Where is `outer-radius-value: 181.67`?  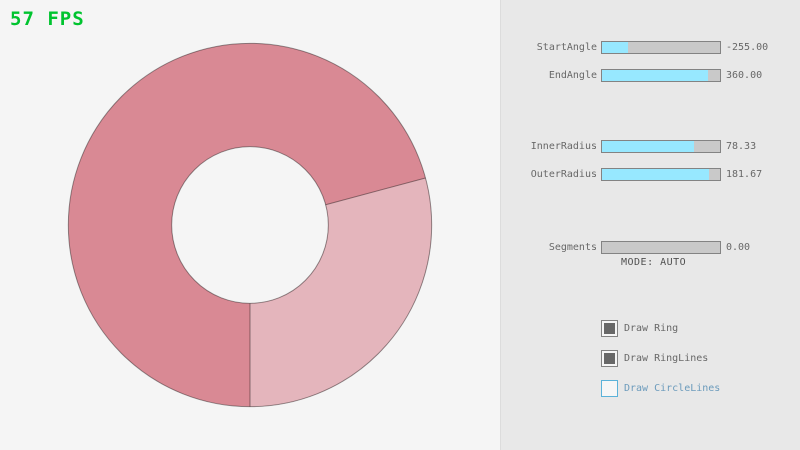 outer-radius-value: 181.67 is located at coordinates (744, 174).